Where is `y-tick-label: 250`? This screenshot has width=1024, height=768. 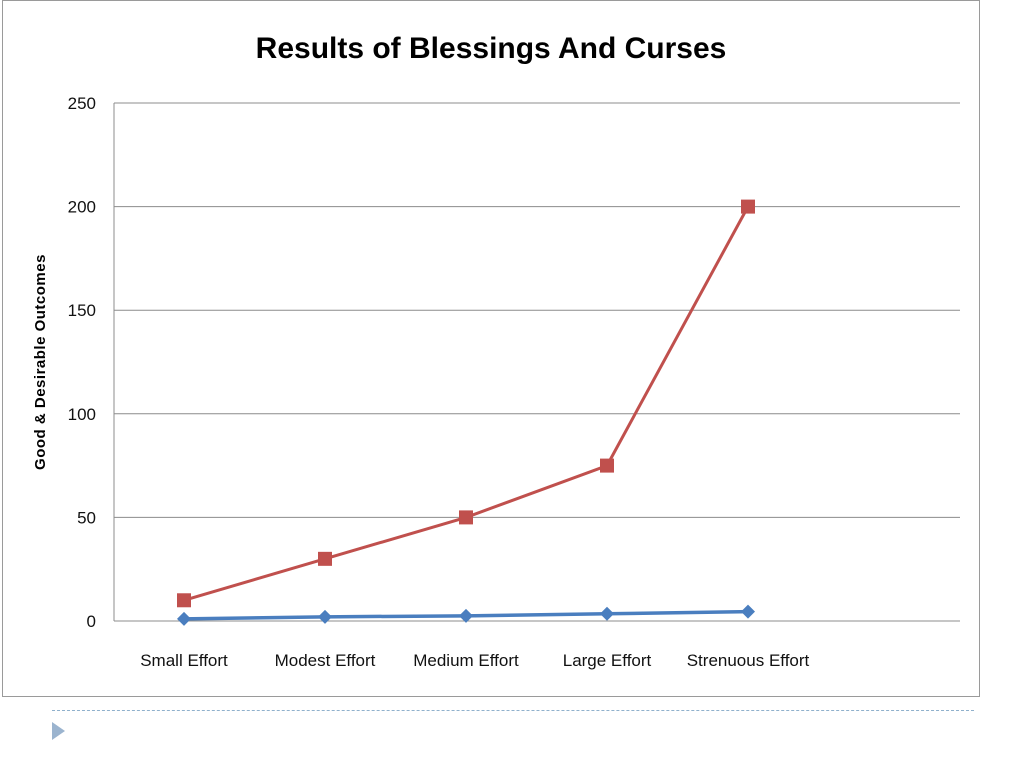 y-tick-label: 250 is located at coordinates (82, 103).